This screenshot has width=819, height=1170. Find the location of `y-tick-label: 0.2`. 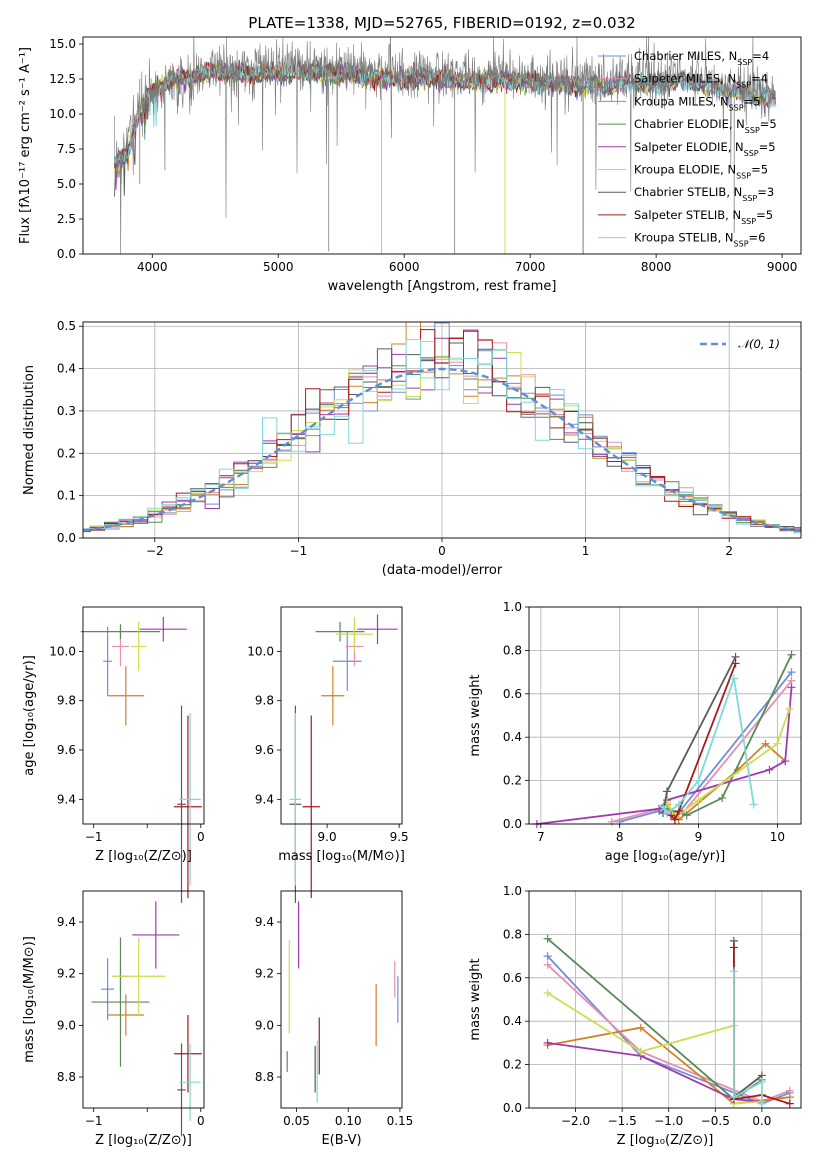

y-tick-label: 0.2 is located at coordinates (512, 1065).